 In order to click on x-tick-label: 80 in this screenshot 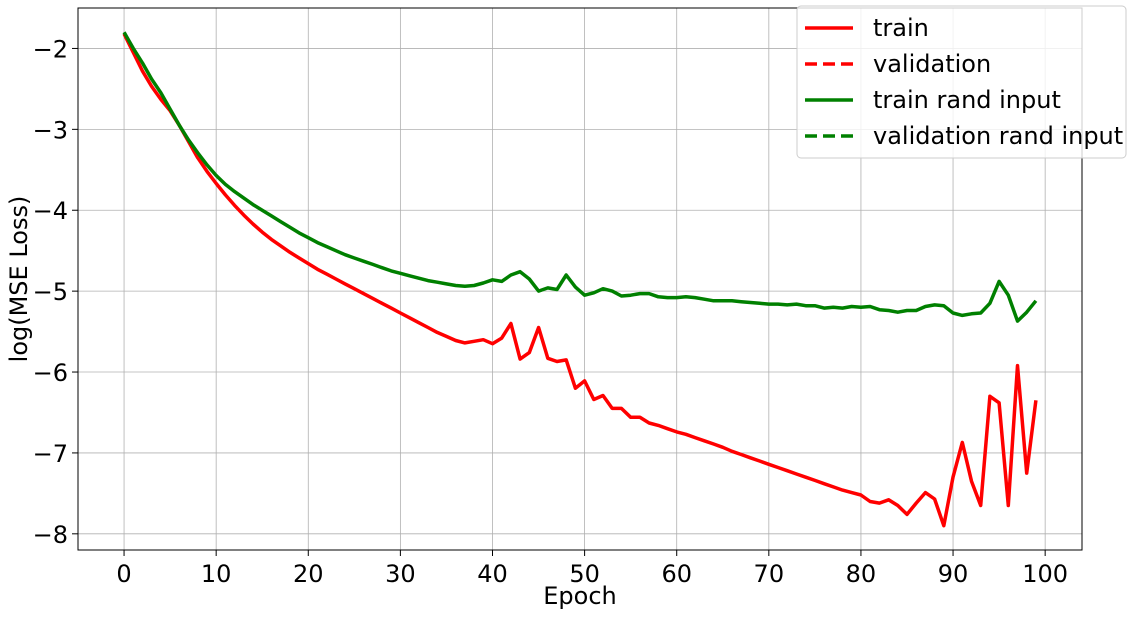, I will do `click(861, 574)`.